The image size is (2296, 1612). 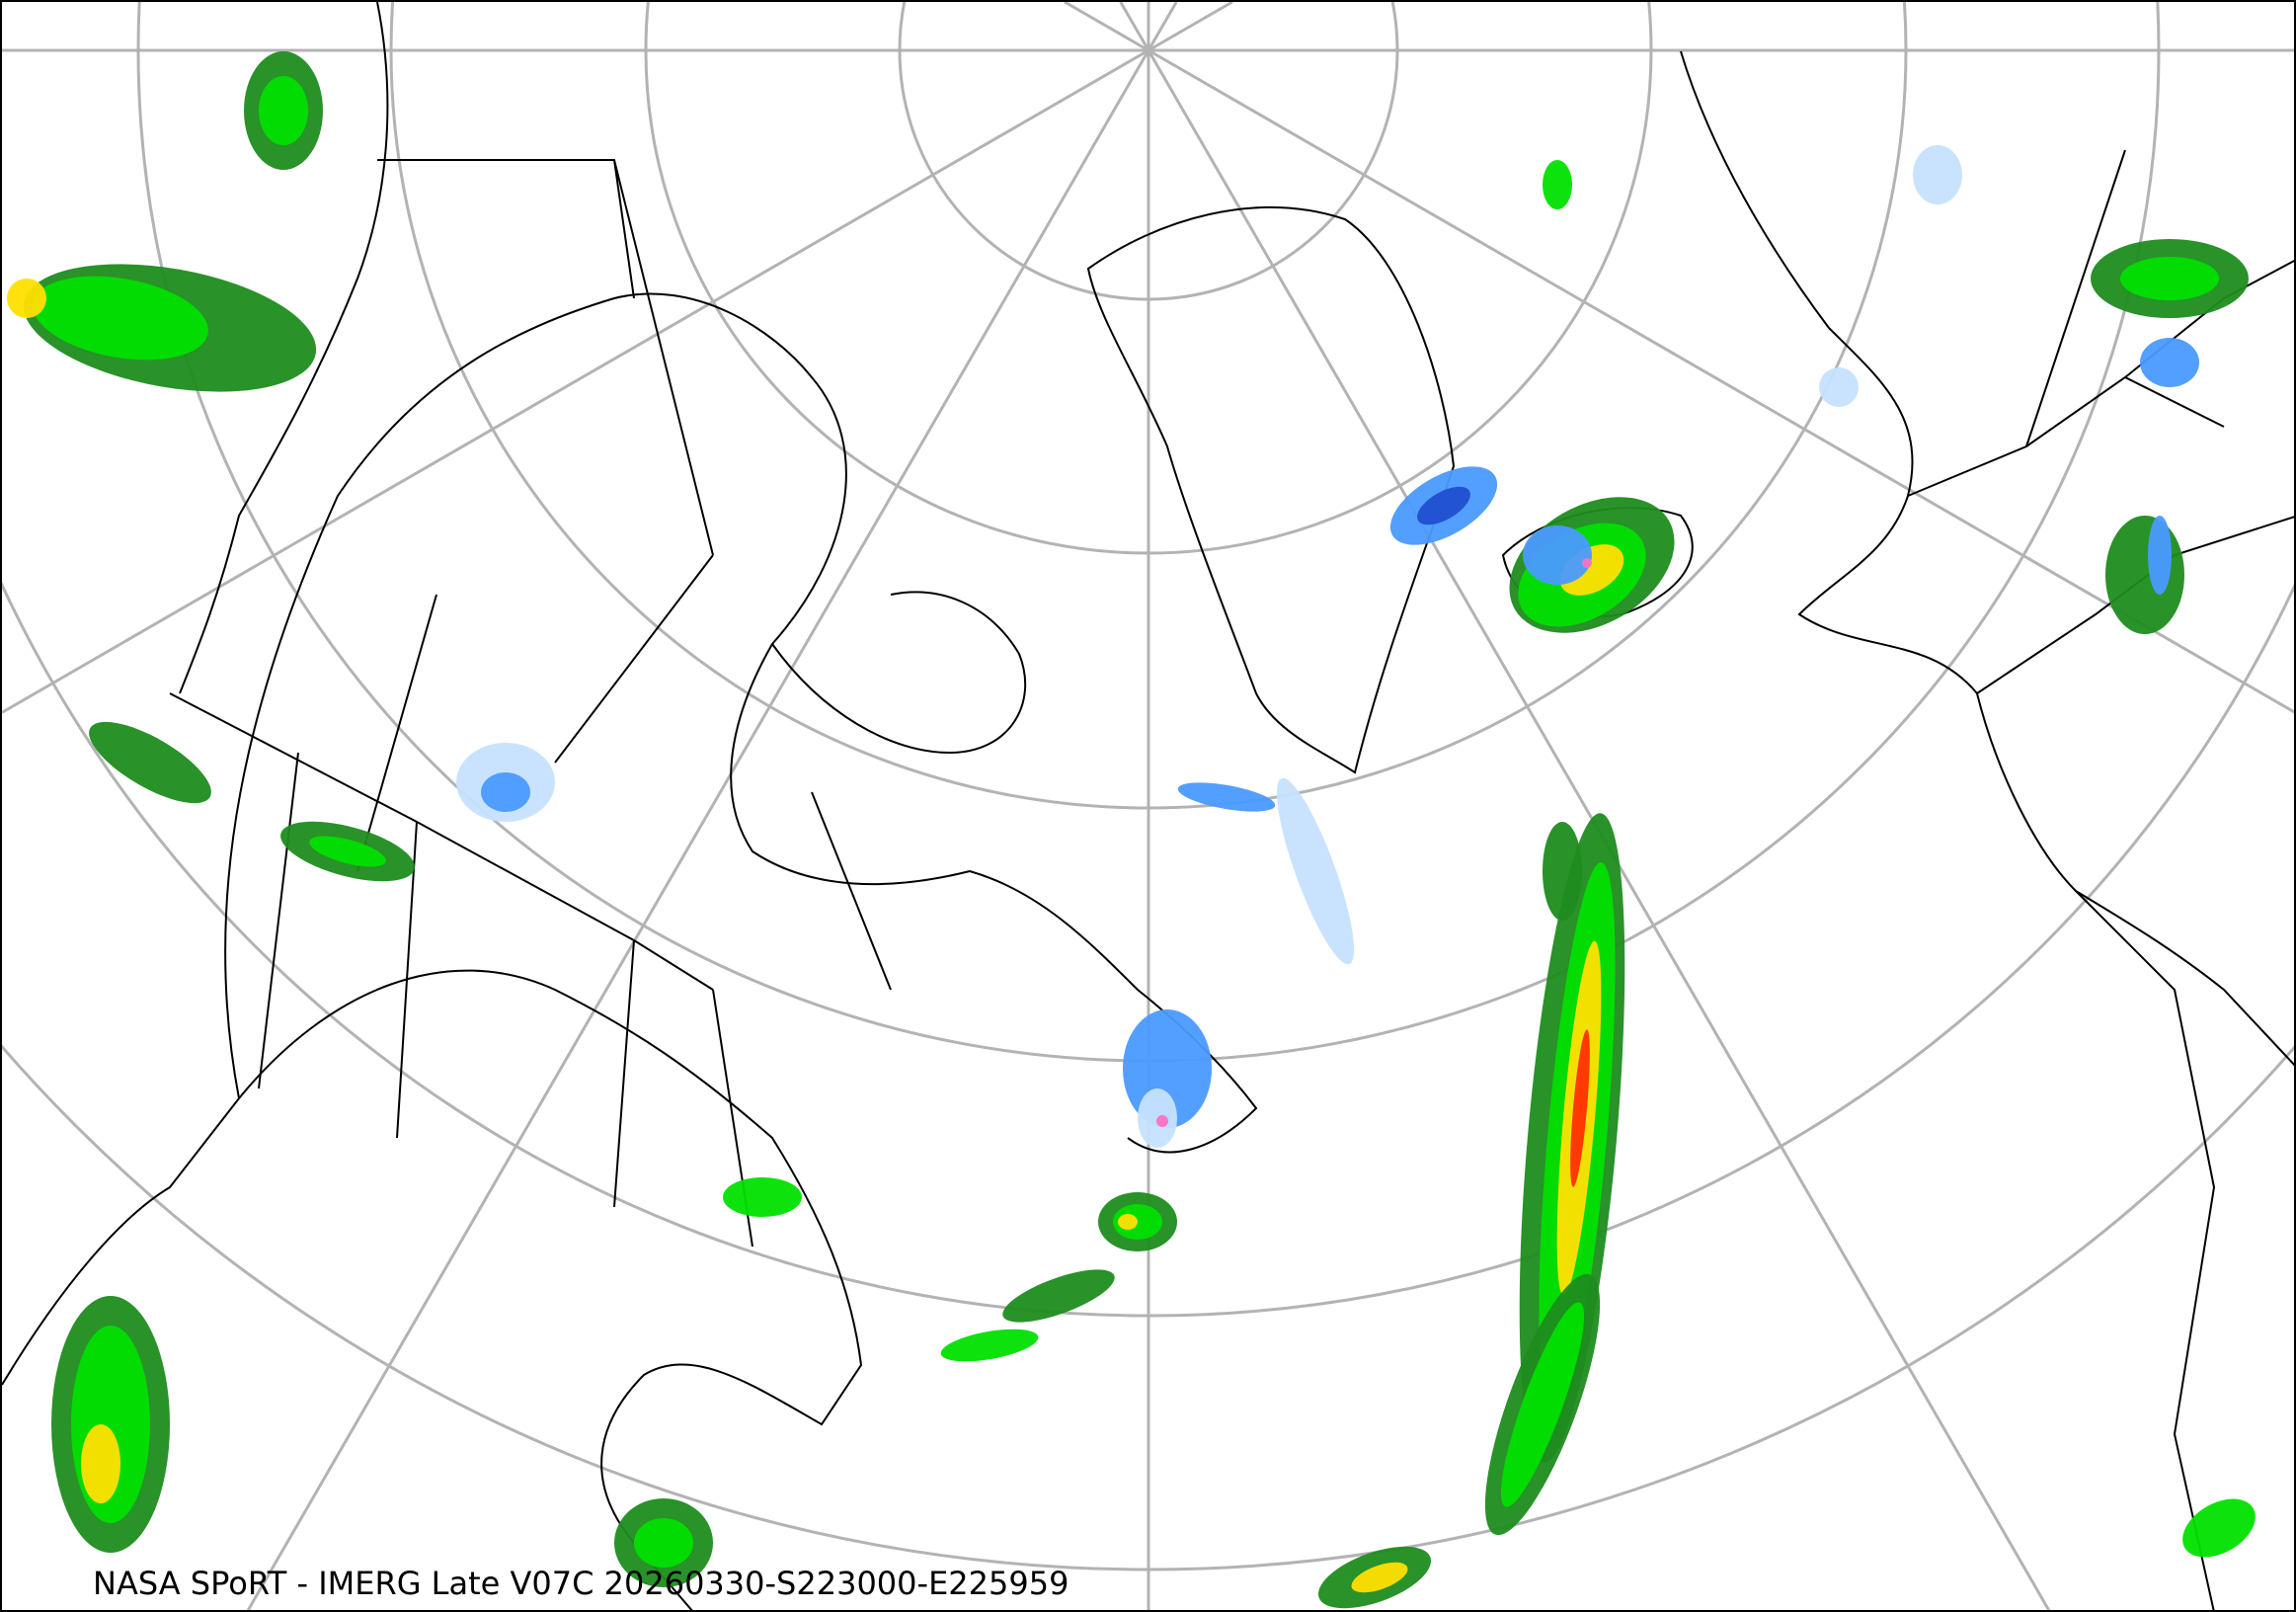 I want to click on hudson-bay-coastline, so click(x=899, y=673).